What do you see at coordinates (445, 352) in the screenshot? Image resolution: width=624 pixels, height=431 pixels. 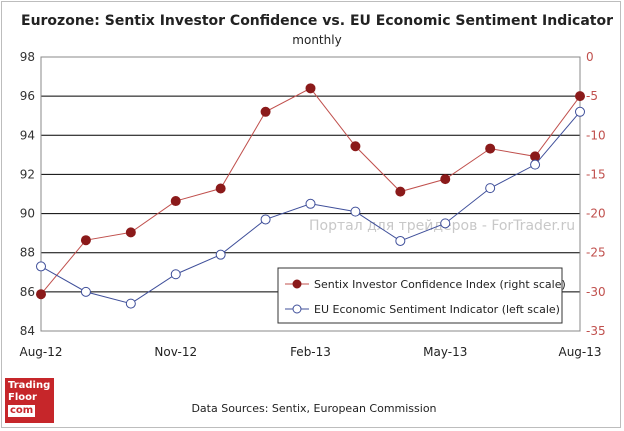 I see `x-tick-label-3: May-13` at bounding box center [445, 352].